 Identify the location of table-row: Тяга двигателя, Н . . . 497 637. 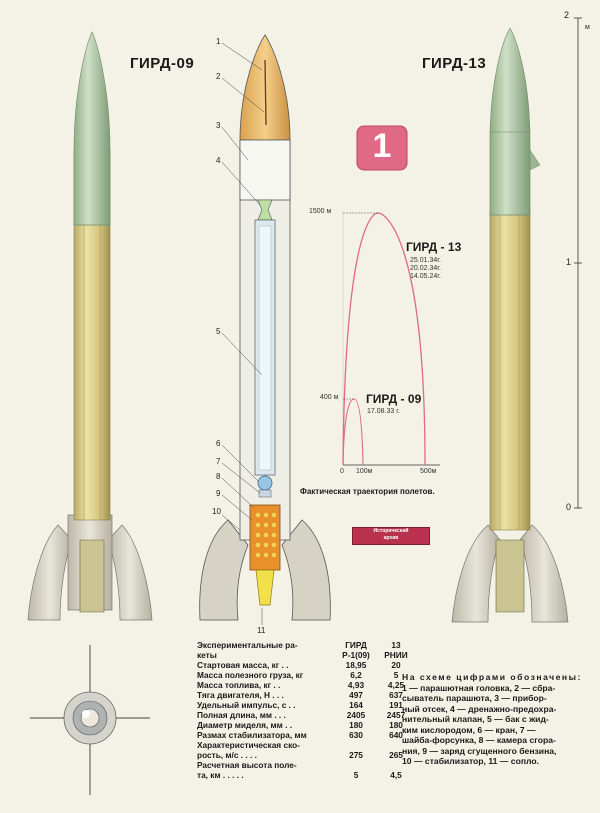
(306, 695).